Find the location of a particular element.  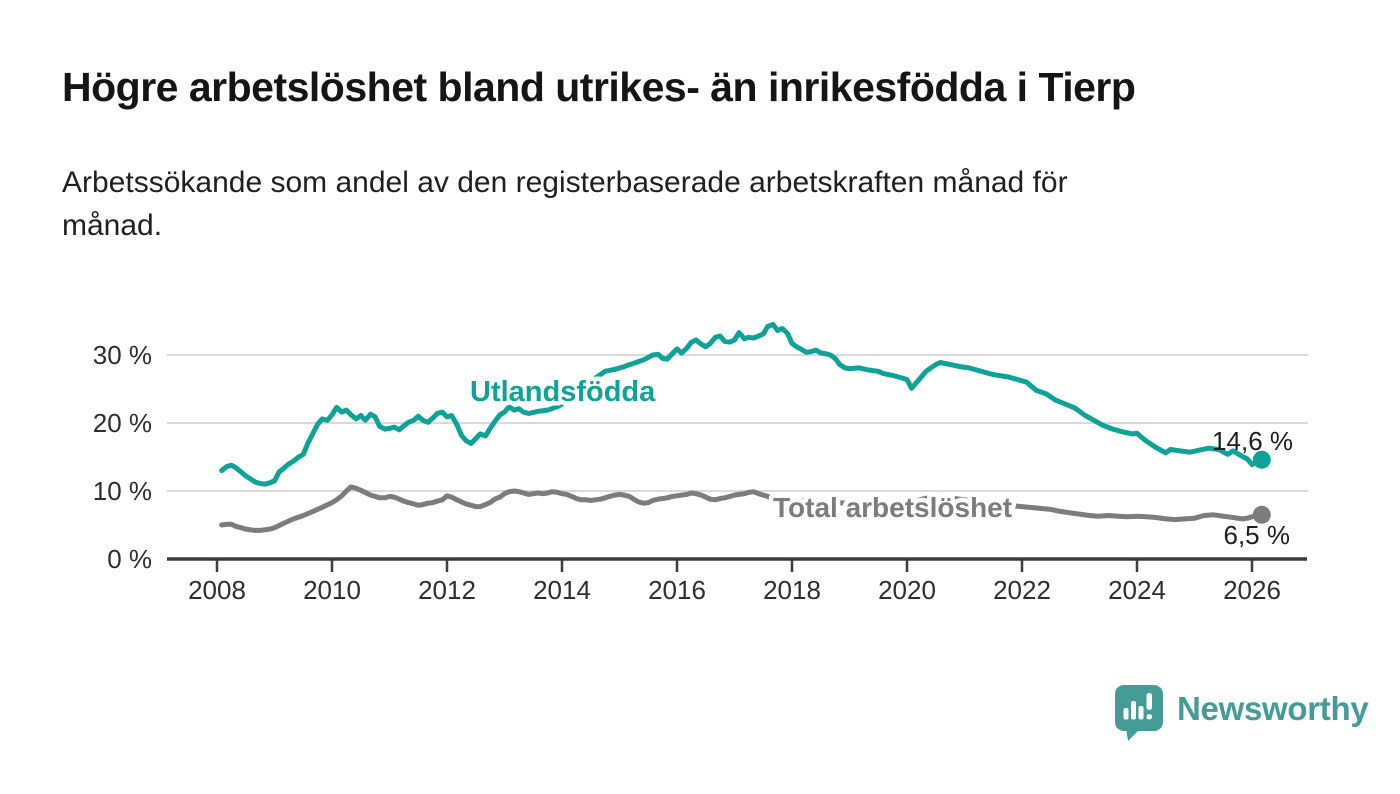

newsworthy-logo-icon is located at coordinates (1139, 713).